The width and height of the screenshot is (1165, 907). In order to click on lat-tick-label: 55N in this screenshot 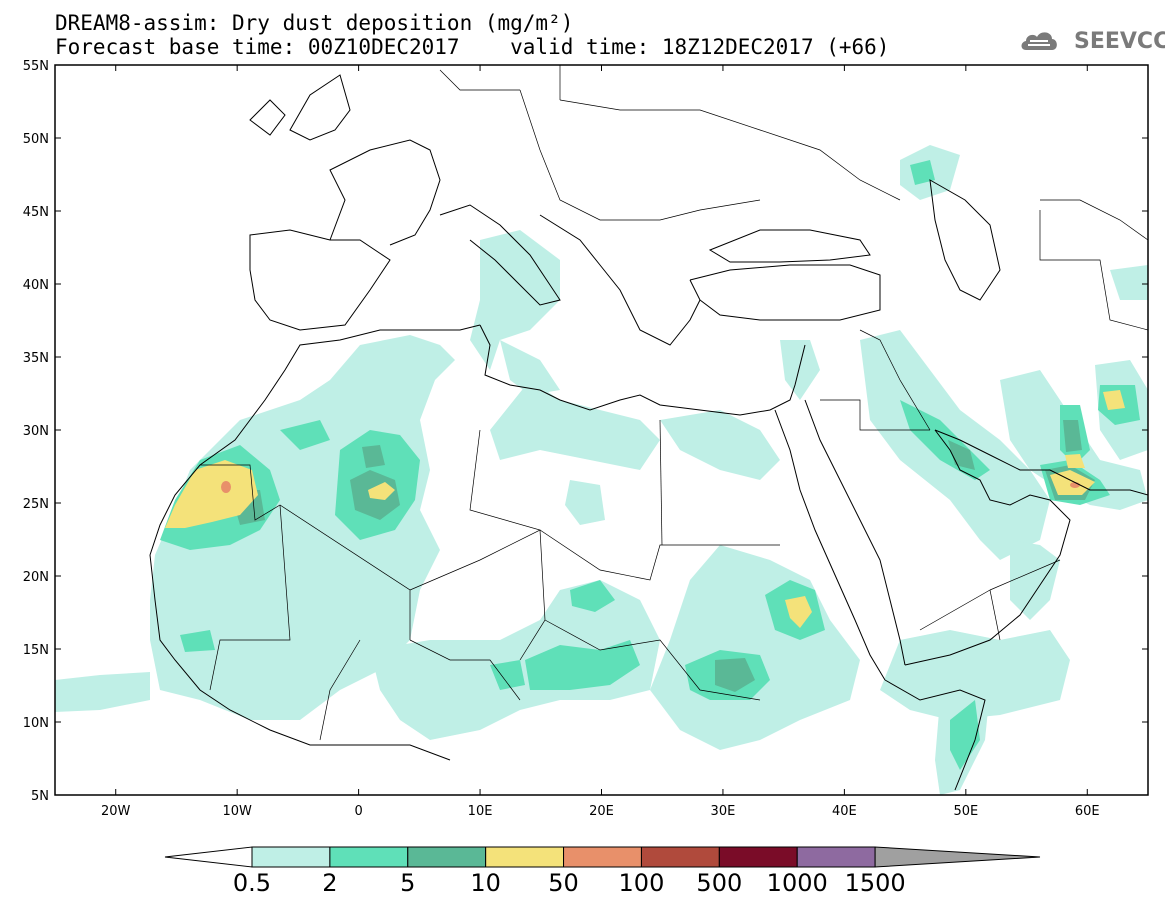, I will do `click(36, 66)`.